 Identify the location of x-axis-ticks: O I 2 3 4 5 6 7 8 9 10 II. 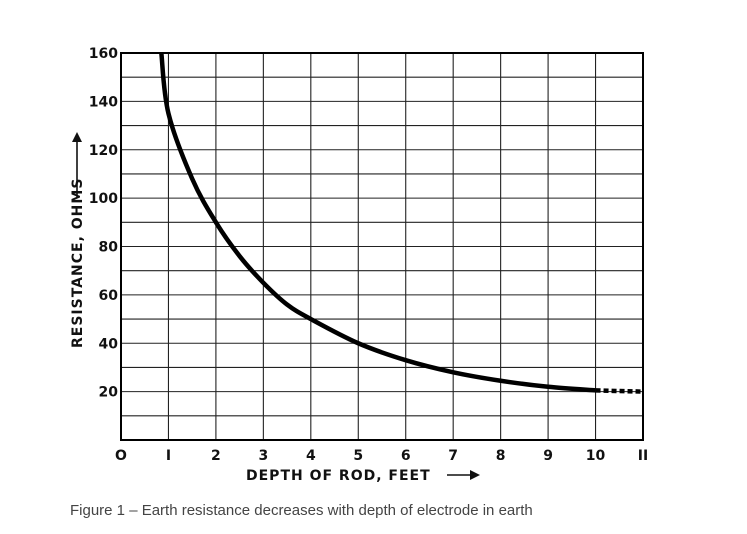
(381, 456).